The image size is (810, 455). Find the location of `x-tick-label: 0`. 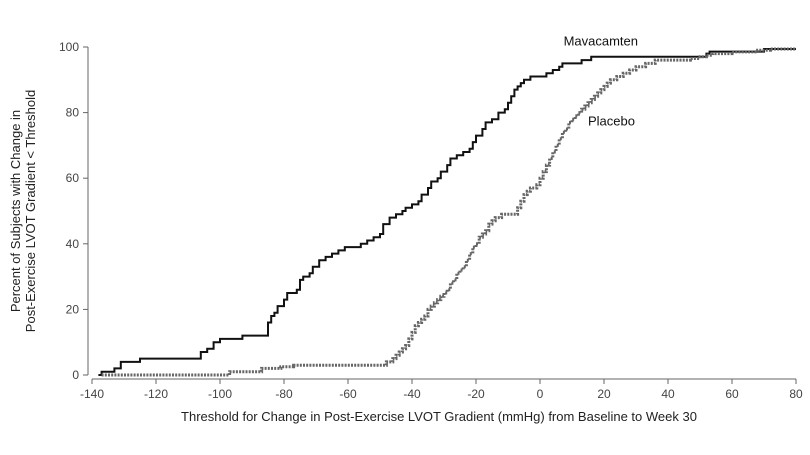

x-tick-label: 0 is located at coordinates (540, 394).